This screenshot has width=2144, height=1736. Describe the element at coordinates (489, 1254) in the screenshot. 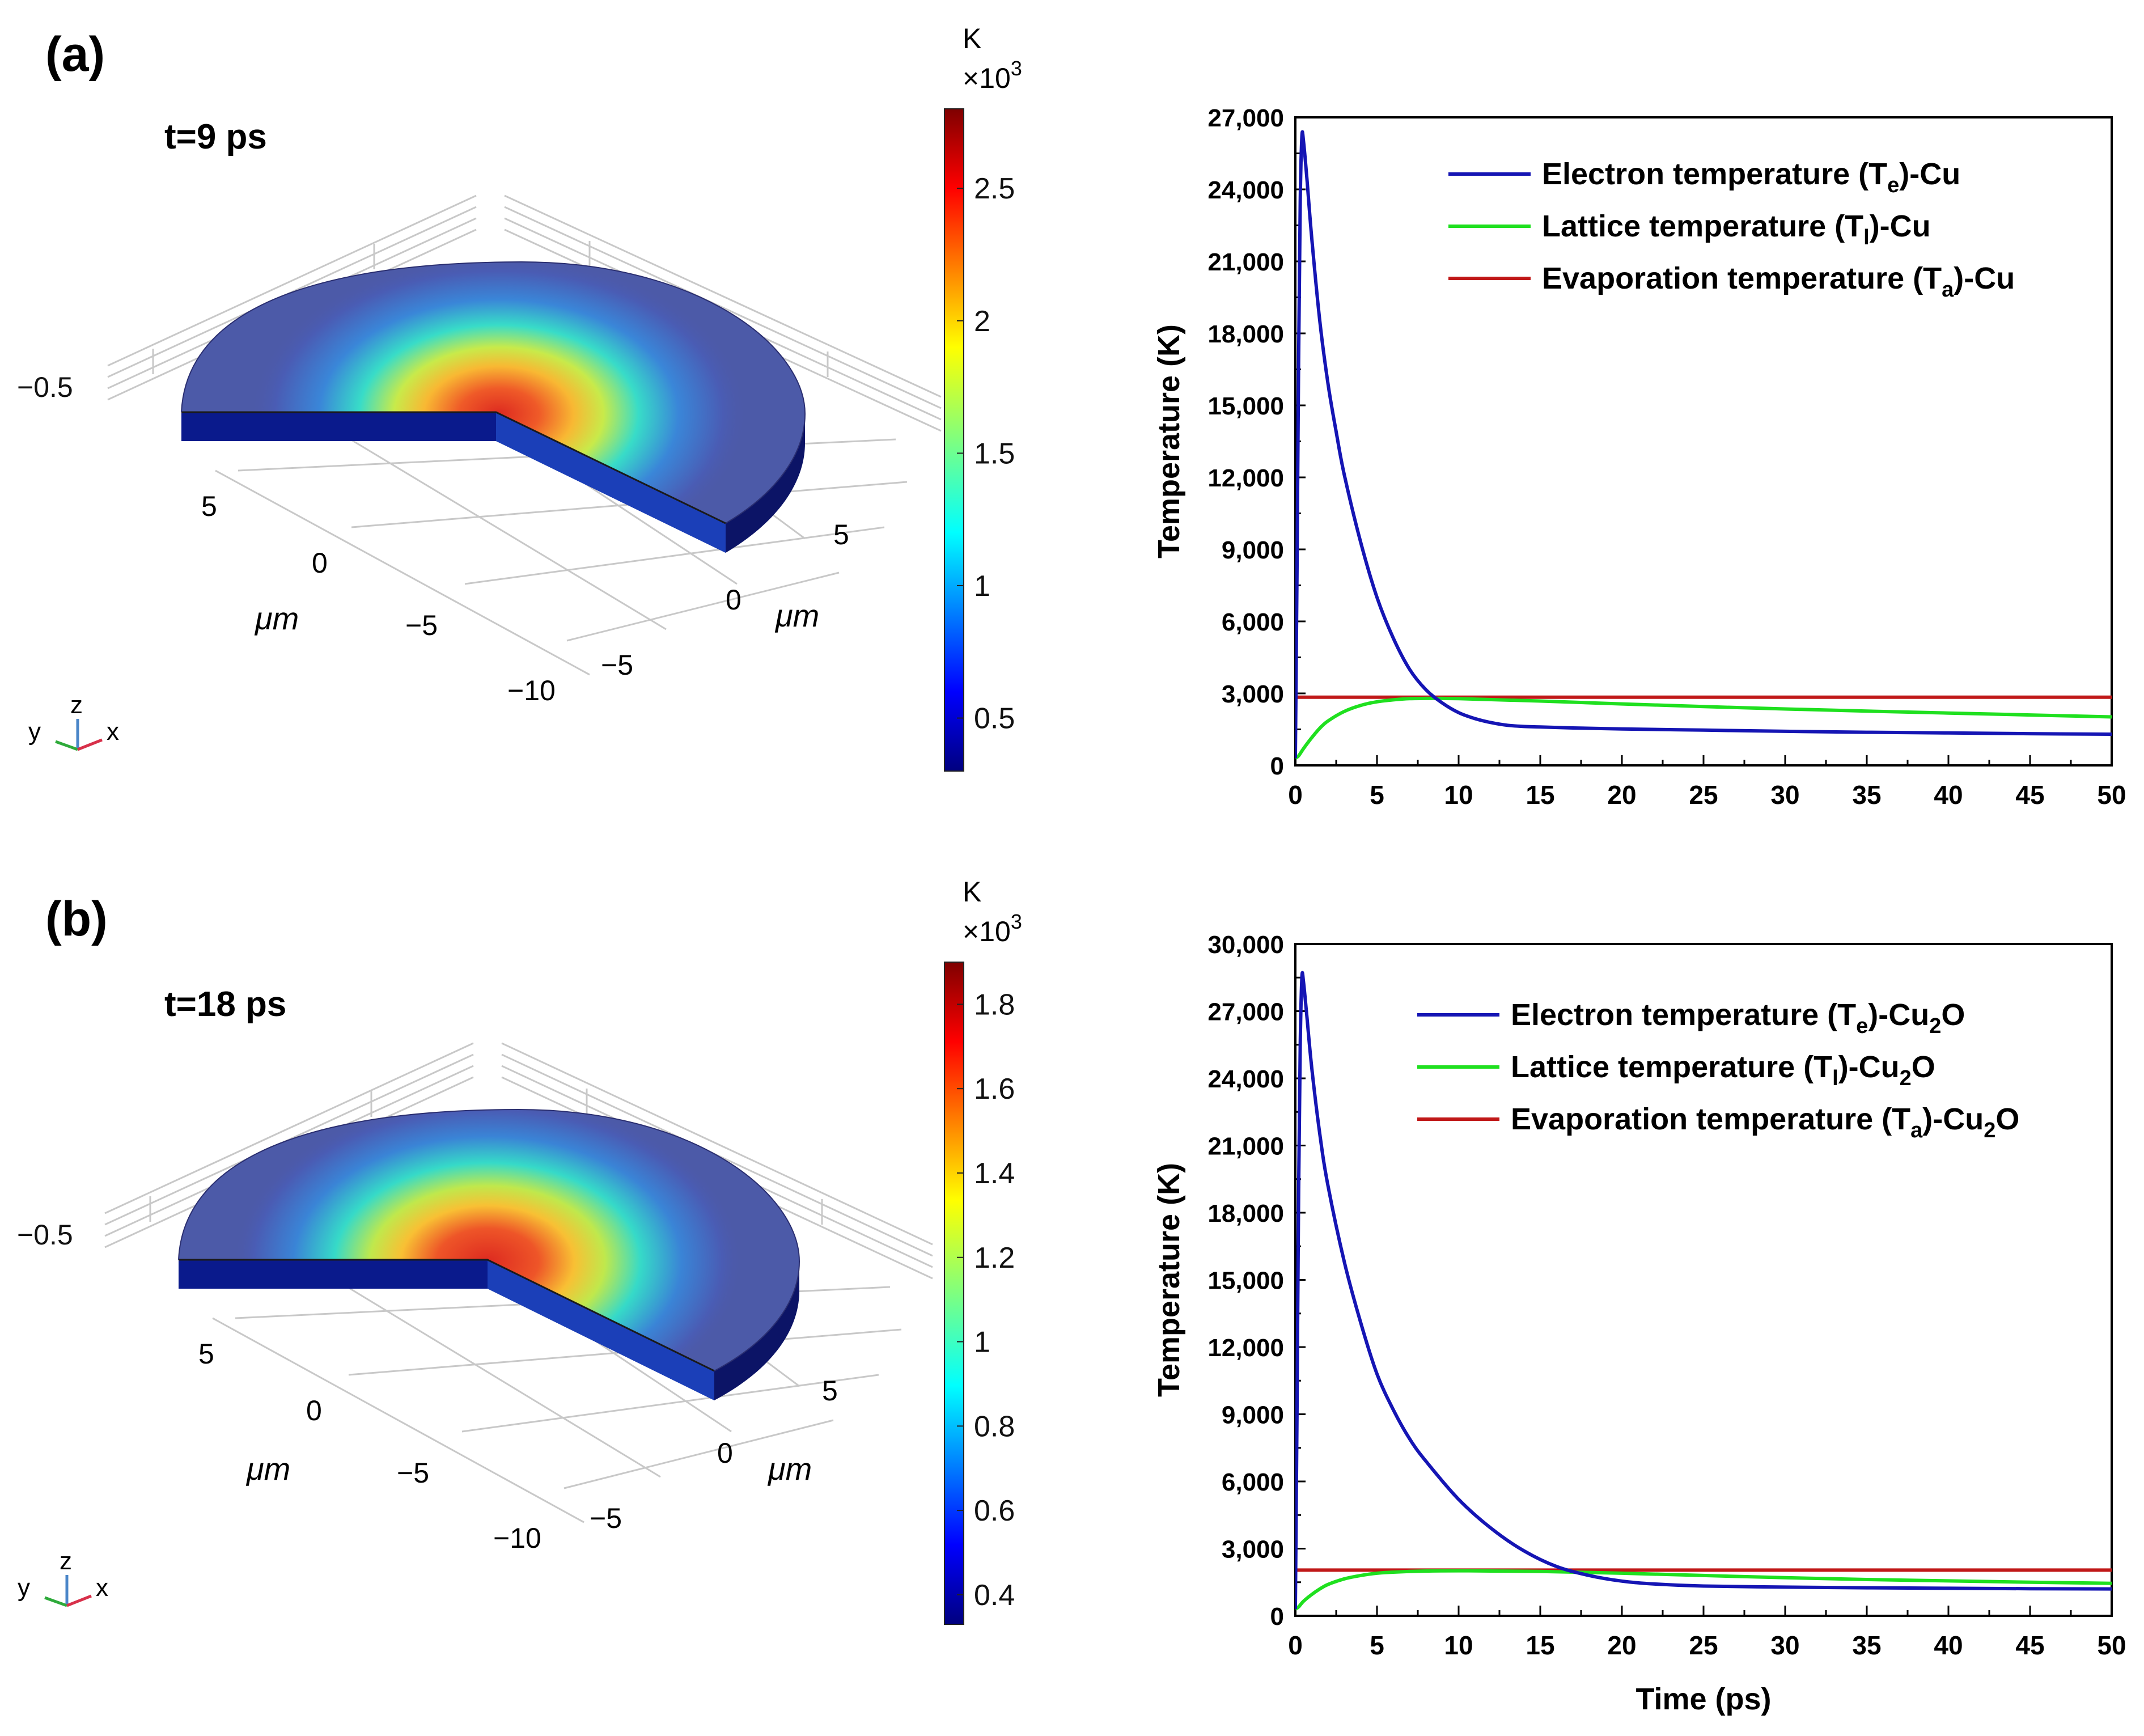

I see `disk-b` at that location.